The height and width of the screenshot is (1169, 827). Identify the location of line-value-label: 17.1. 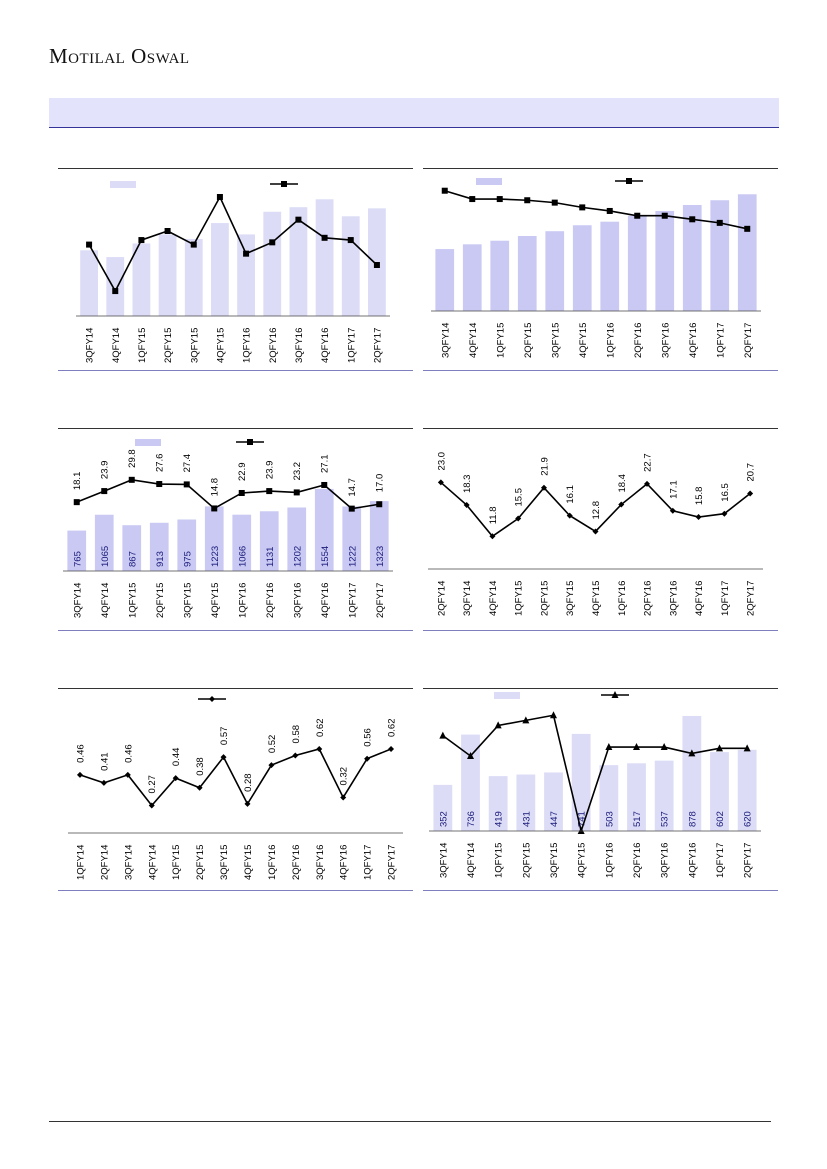
(673, 489).